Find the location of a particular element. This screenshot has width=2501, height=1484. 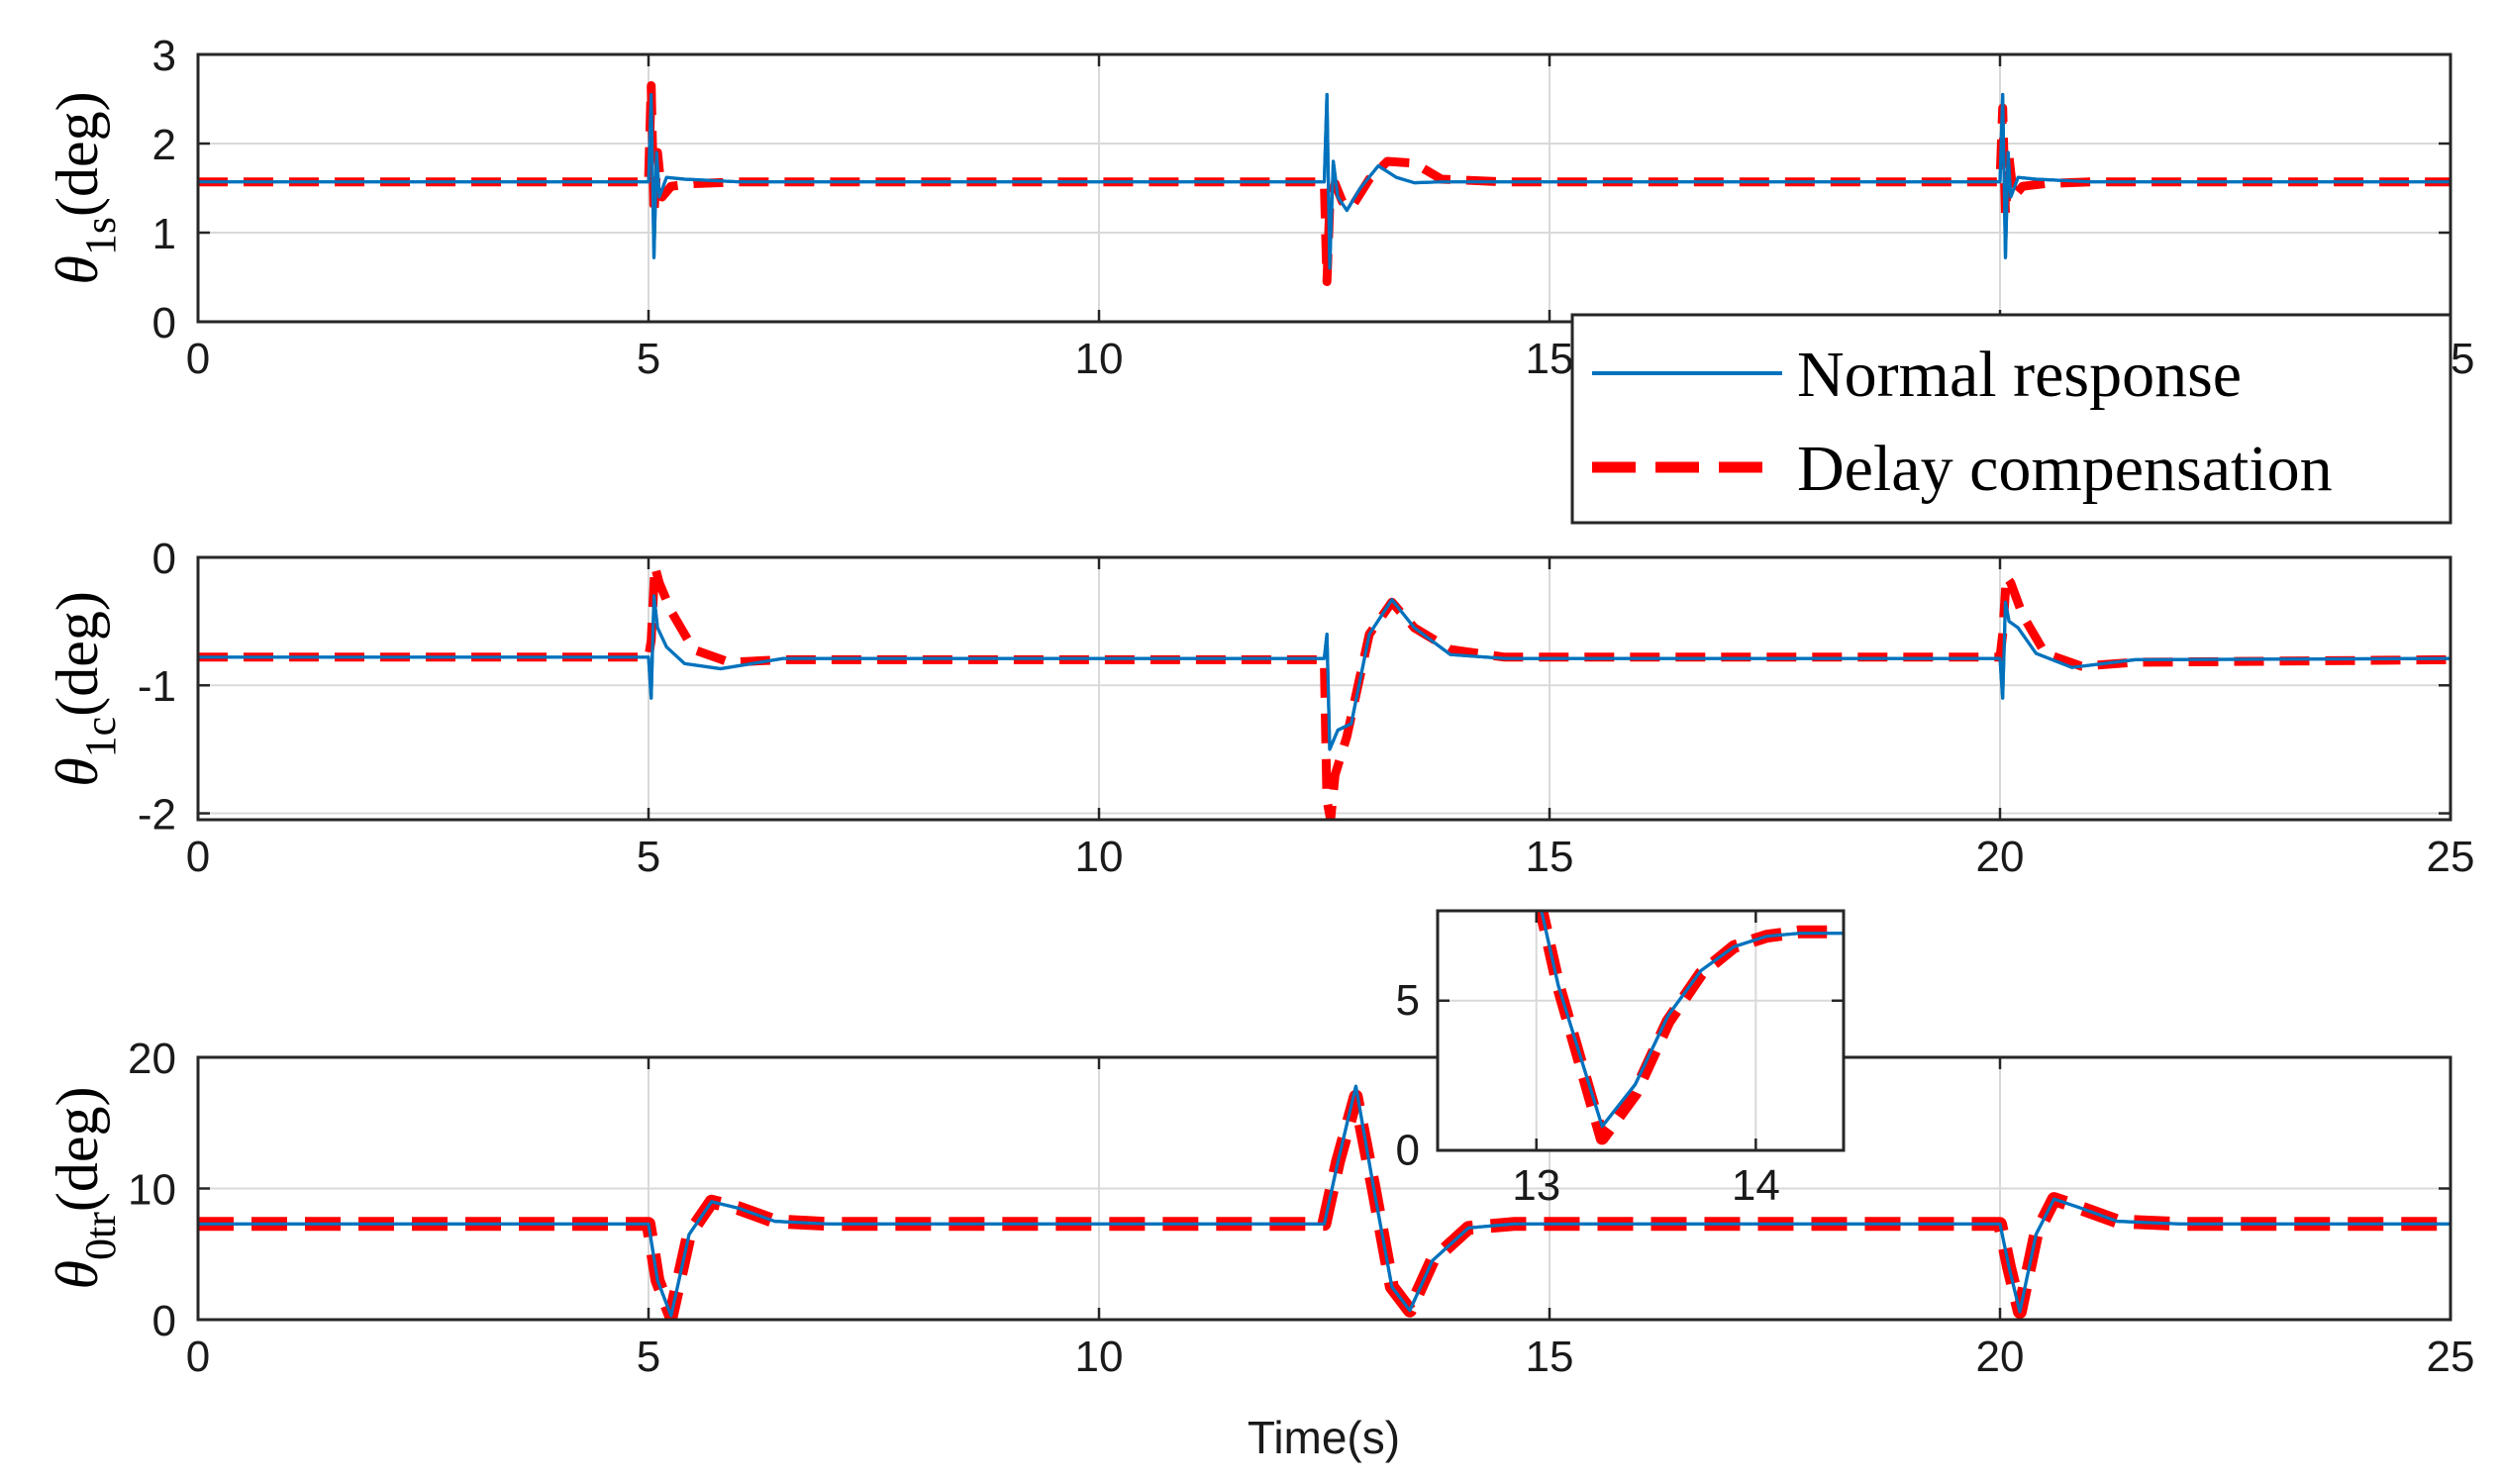

ylabel-sub: 0tr is located at coordinates (100, 1236).